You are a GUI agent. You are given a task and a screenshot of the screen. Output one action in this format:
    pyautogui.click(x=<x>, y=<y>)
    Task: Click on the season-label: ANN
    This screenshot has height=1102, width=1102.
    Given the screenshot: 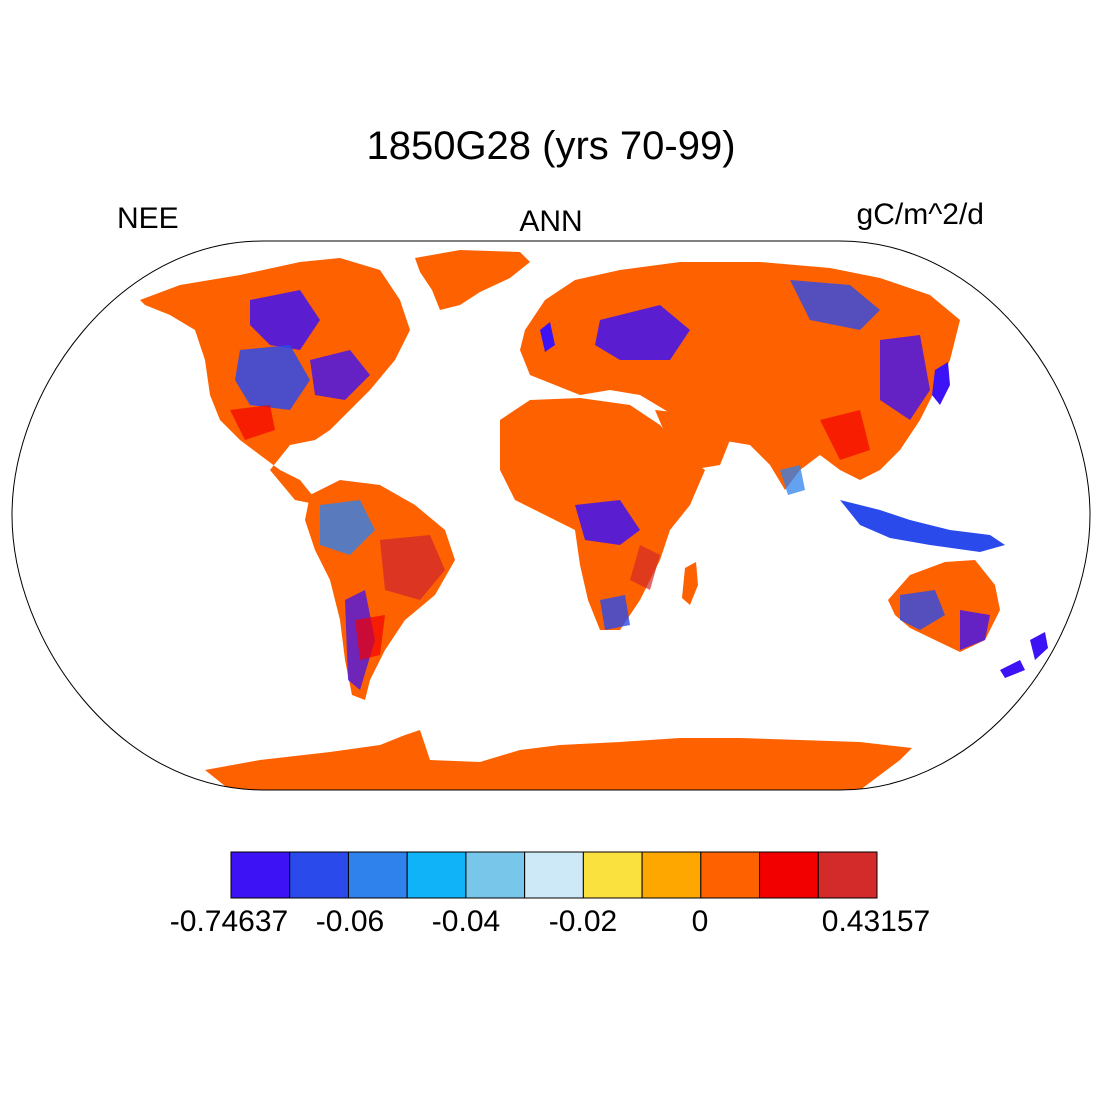 What is the action you would take?
    pyautogui.click(x=551, y=221)
    